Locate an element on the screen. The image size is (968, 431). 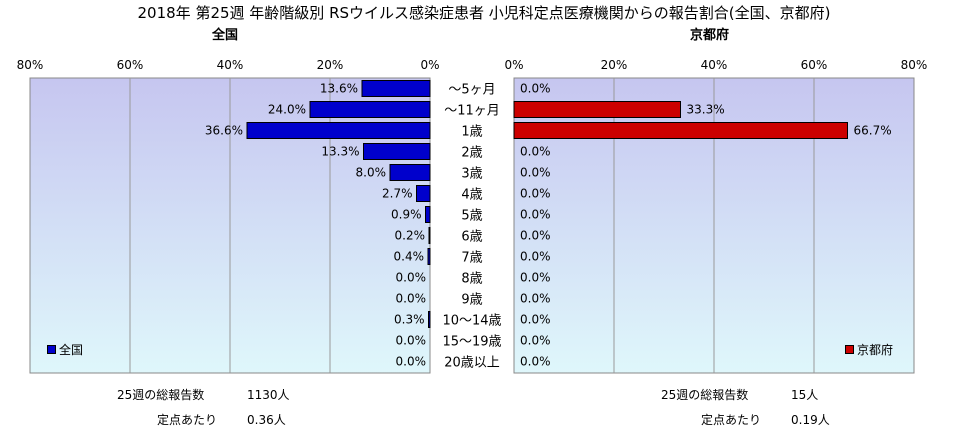
kyoto-total-value: 15人 is located at coordinates (805, 395).